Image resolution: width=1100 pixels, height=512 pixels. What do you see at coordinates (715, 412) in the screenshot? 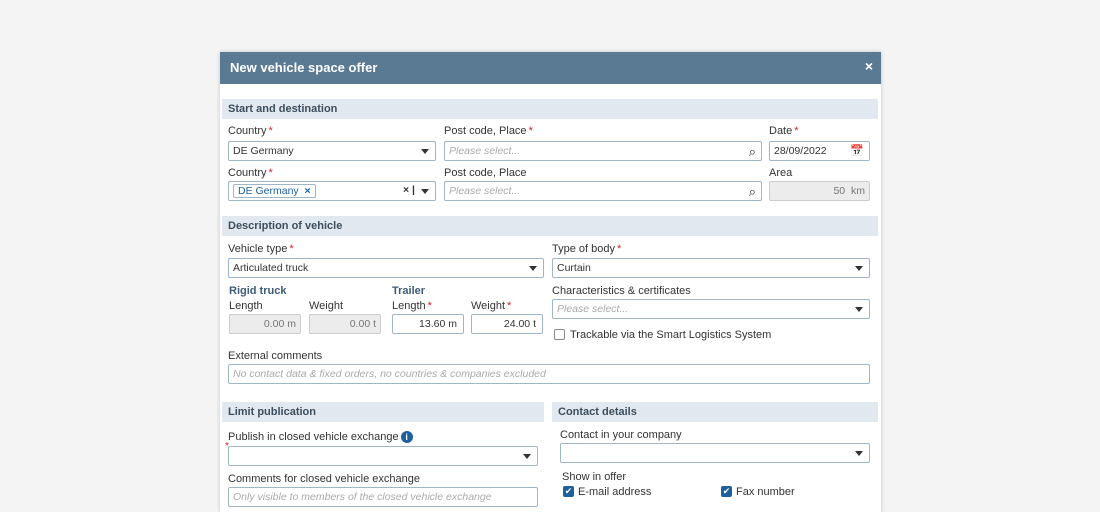
I see `section-contact-details: Contact details` at bounding box center [715, 412].